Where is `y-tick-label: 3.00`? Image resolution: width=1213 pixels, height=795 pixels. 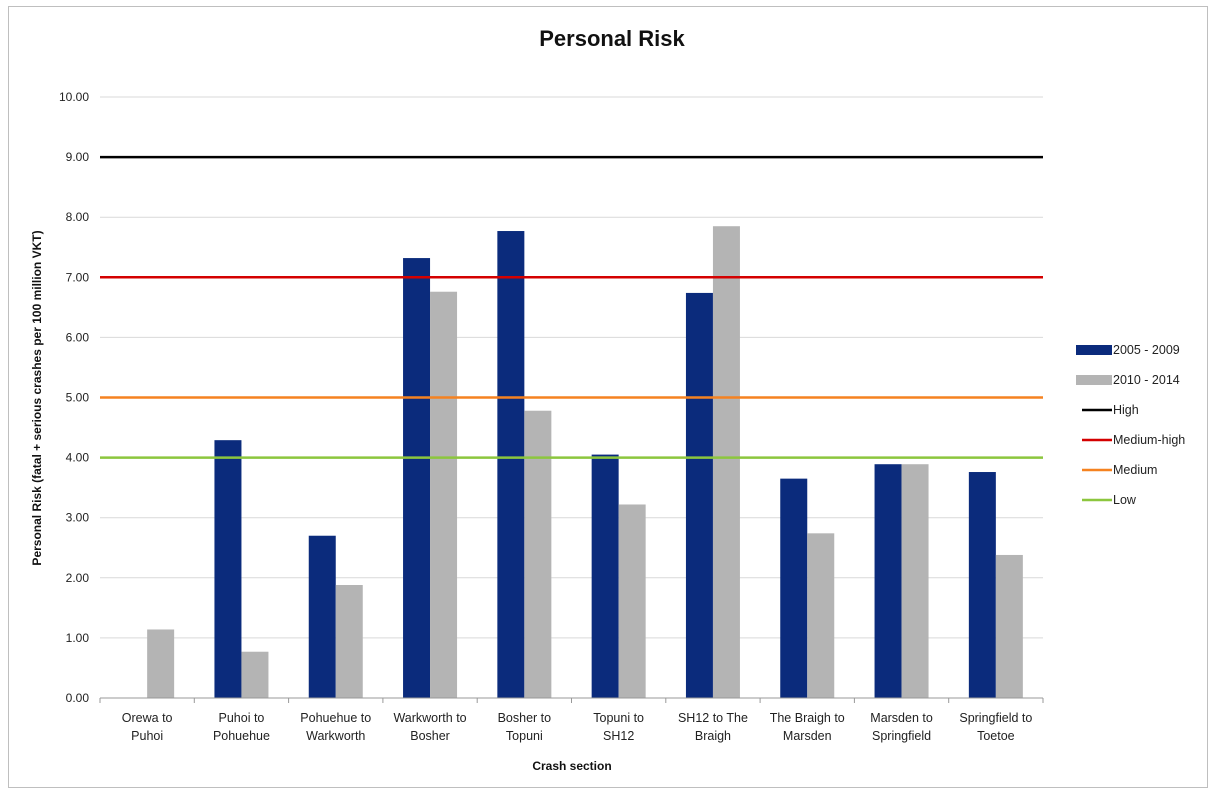 y-tick-label: 3.00 is located at coordinates (78, 518).